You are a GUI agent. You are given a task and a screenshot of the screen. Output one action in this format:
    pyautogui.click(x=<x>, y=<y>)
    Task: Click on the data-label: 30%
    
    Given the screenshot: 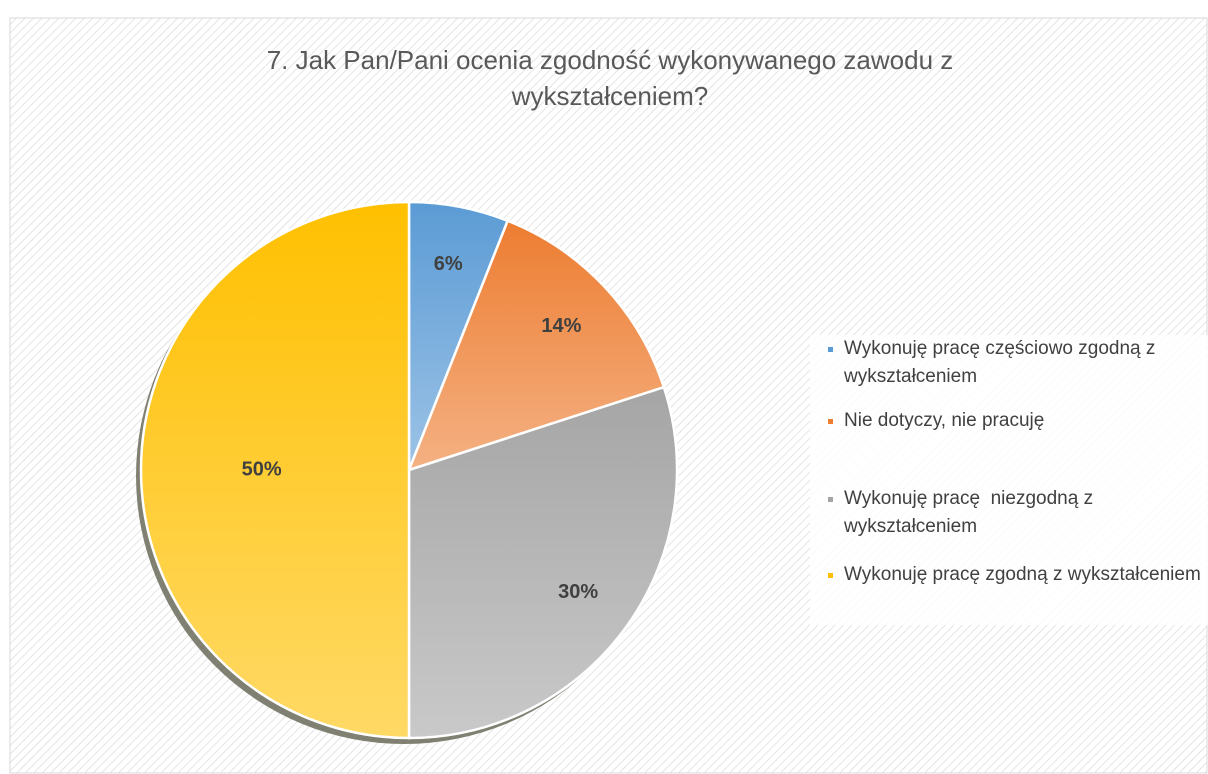 What is the action you would take?
    pyautogui.click(x=578, y=592)
    